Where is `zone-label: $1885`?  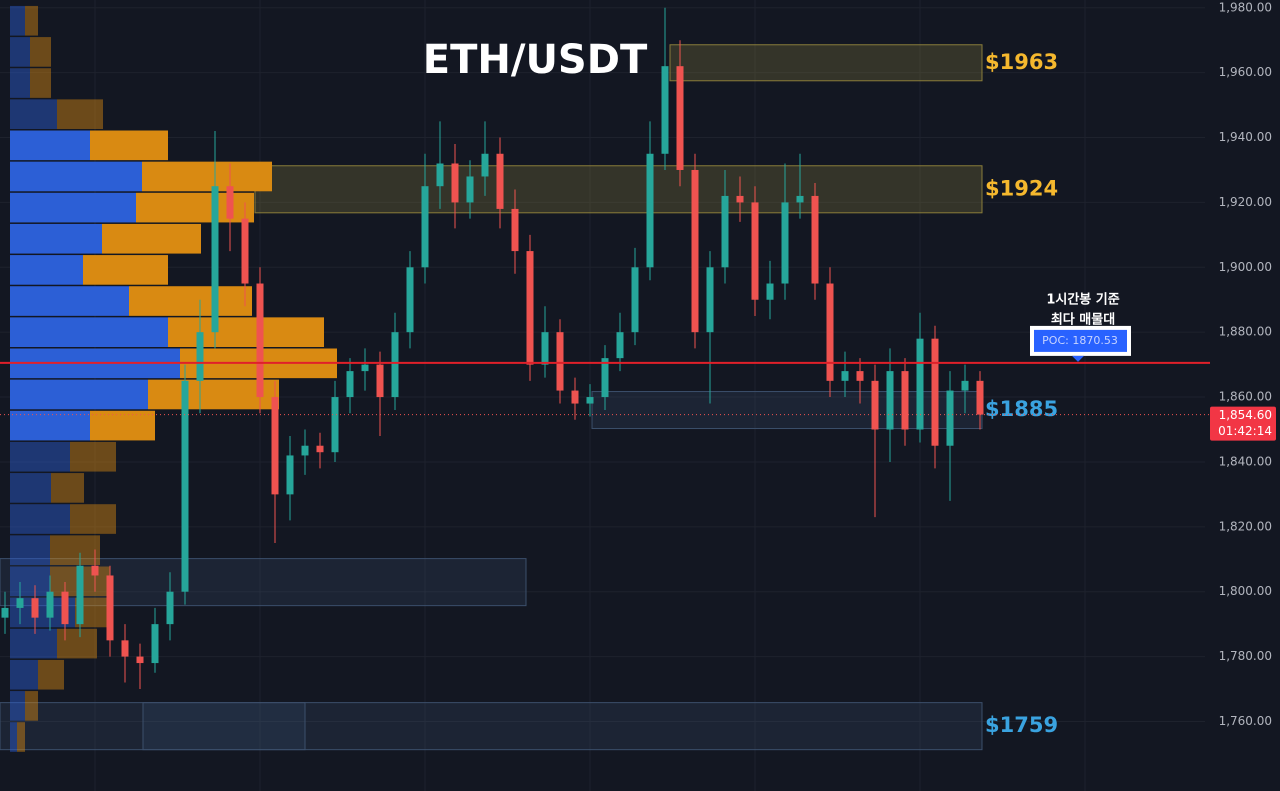
zone-label: $1885 is located at coordinates (1021, 409).